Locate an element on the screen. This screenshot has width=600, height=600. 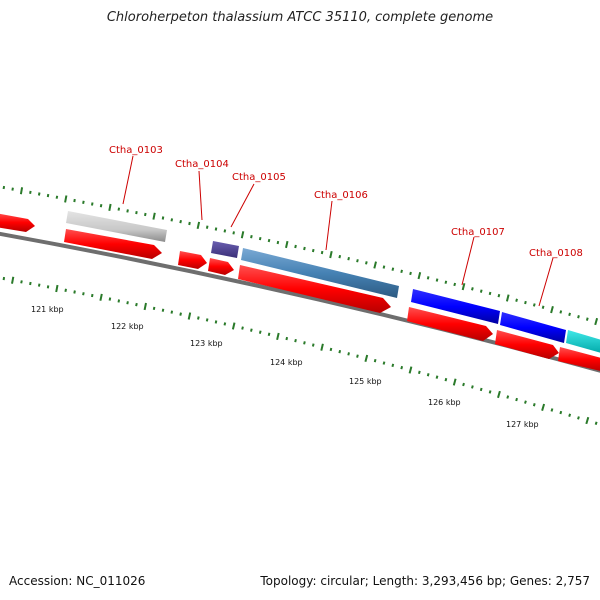
feature-next-cyan is located at coordinates (583, 342).